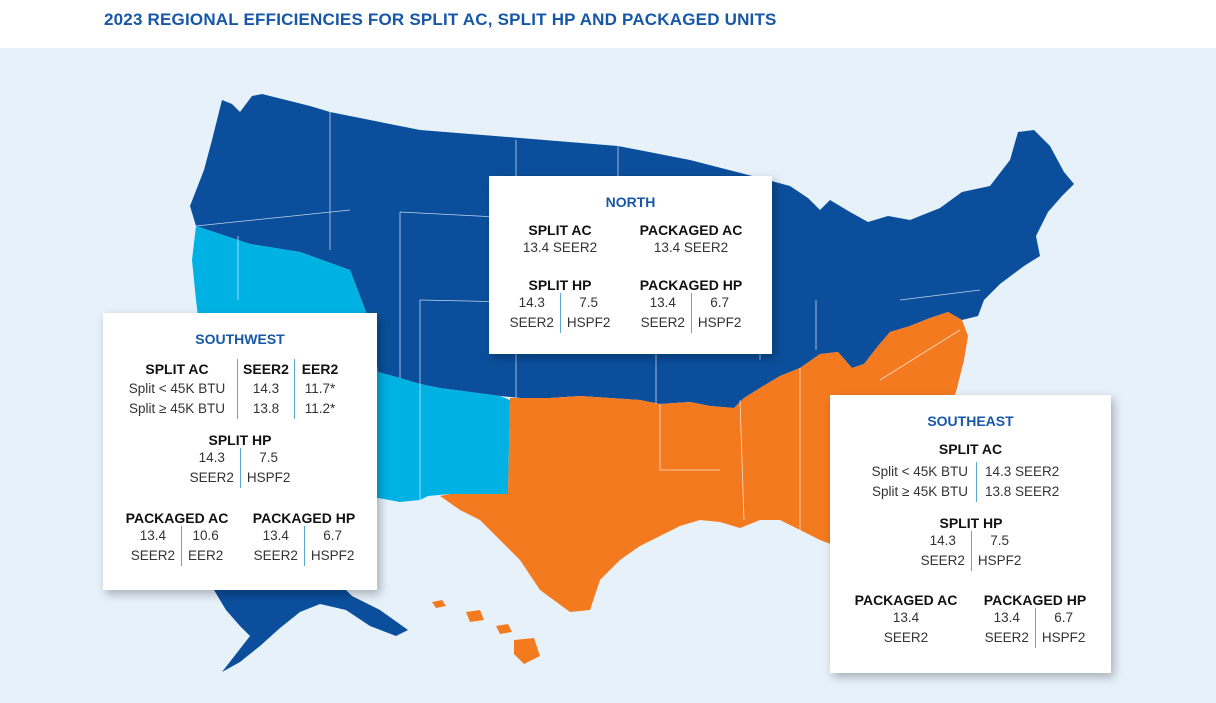 Image resolution: width=1216 pixels, height=703 pixels. What do you see at coordinates (268, 477) in the screenshot?
I see `southwest-split-hp-hspf-unit: HSPF2` at bounding box center [268, 477].